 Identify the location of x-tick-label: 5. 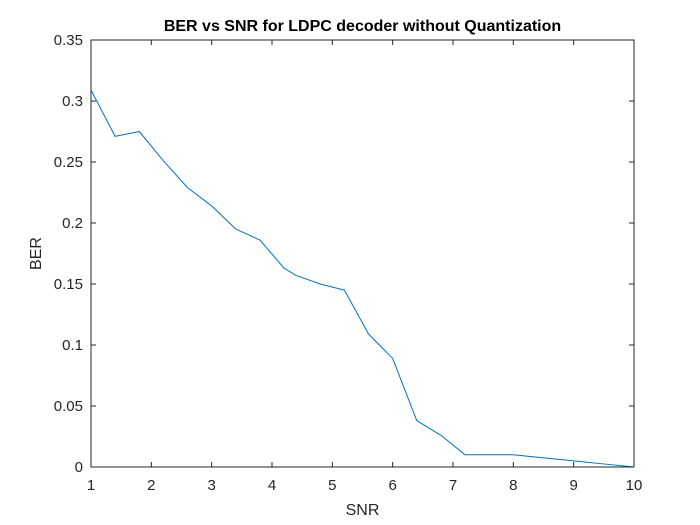
(332, 485).